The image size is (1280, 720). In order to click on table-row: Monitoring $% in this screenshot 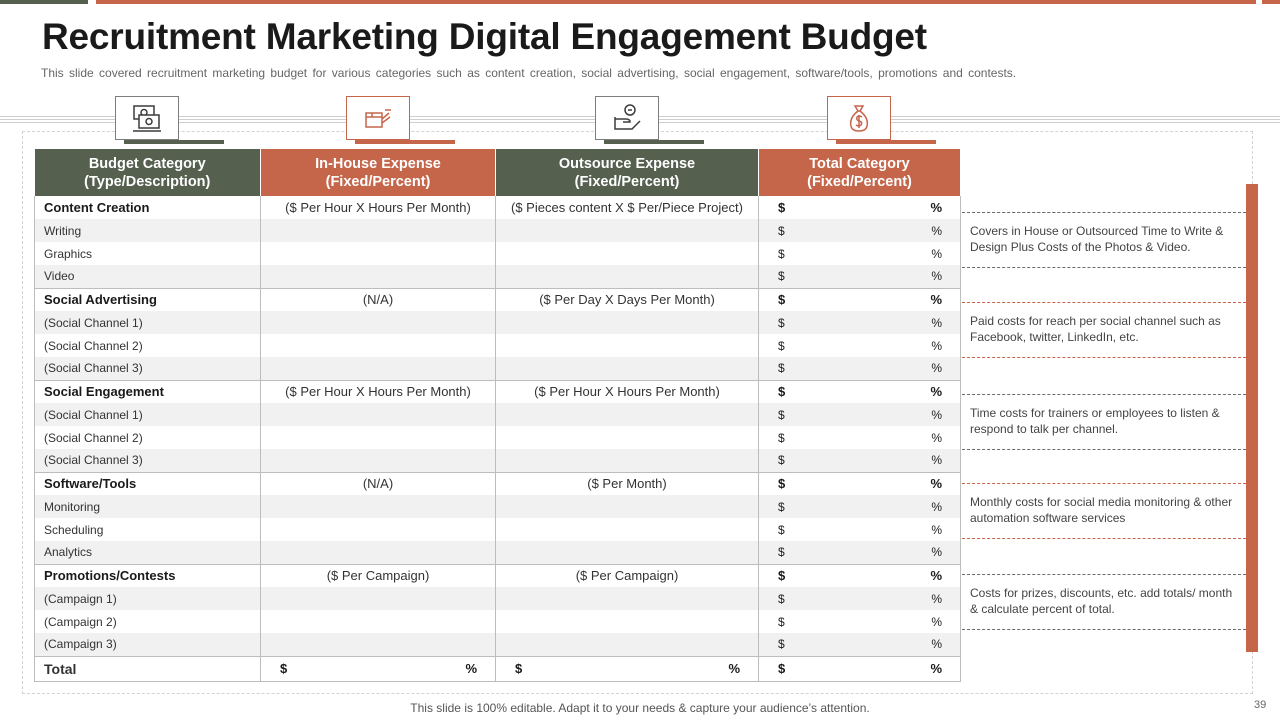, I will do `click(497, 506)`.